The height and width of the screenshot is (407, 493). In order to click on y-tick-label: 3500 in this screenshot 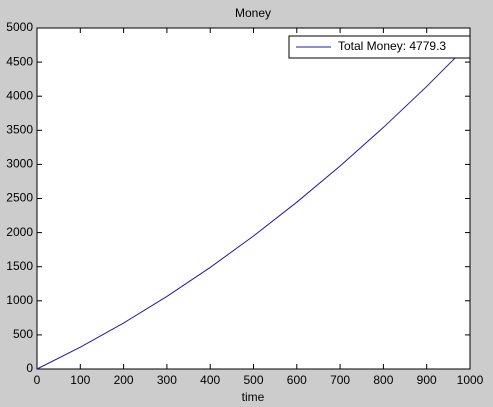, I will do `click(19, 129)`.